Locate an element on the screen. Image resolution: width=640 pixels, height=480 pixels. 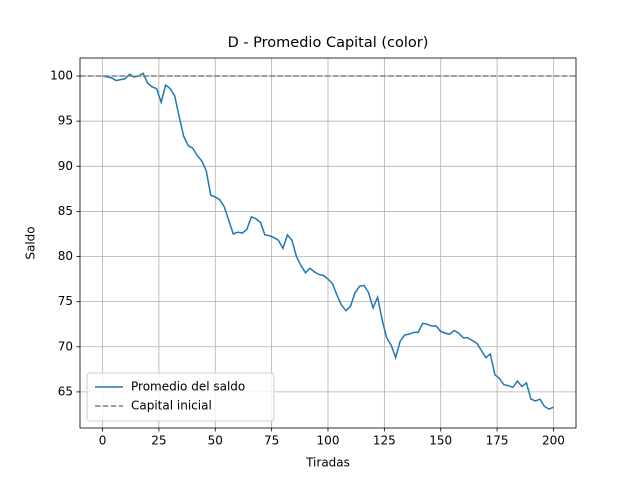
y-tick-label: 100 is located at coordinates (61, 76).